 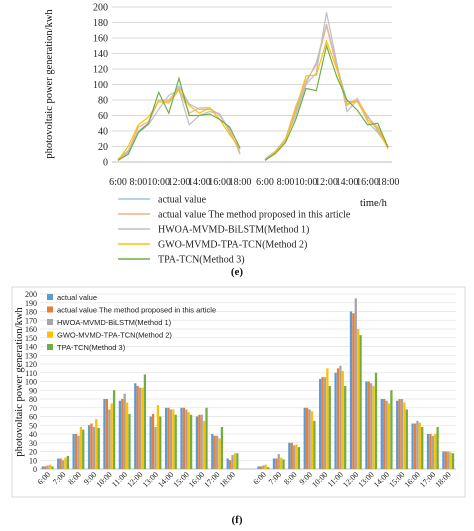 I want to click on bar-s3-c18, so click(x=309, y=439).